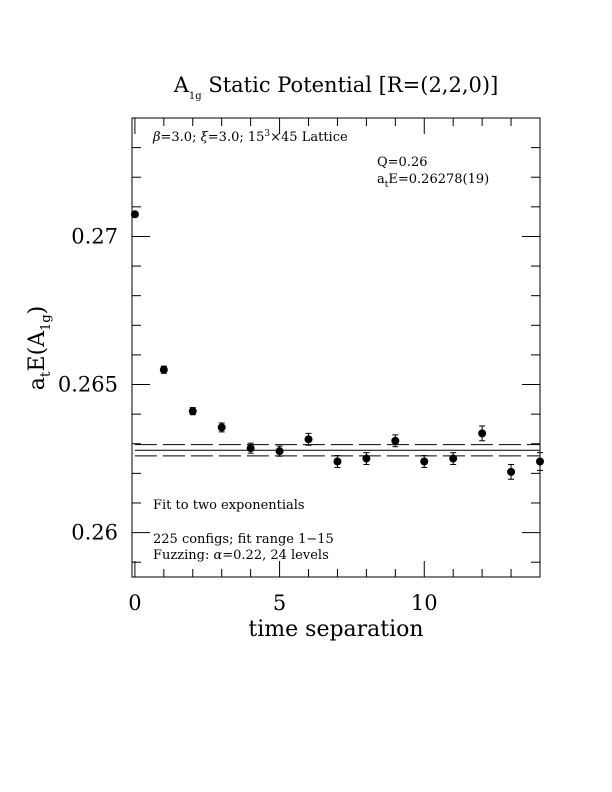 The height and width of the screenshot is (792, 612). I want to click on q-annotation: Q=0.26, so click(402, 162).